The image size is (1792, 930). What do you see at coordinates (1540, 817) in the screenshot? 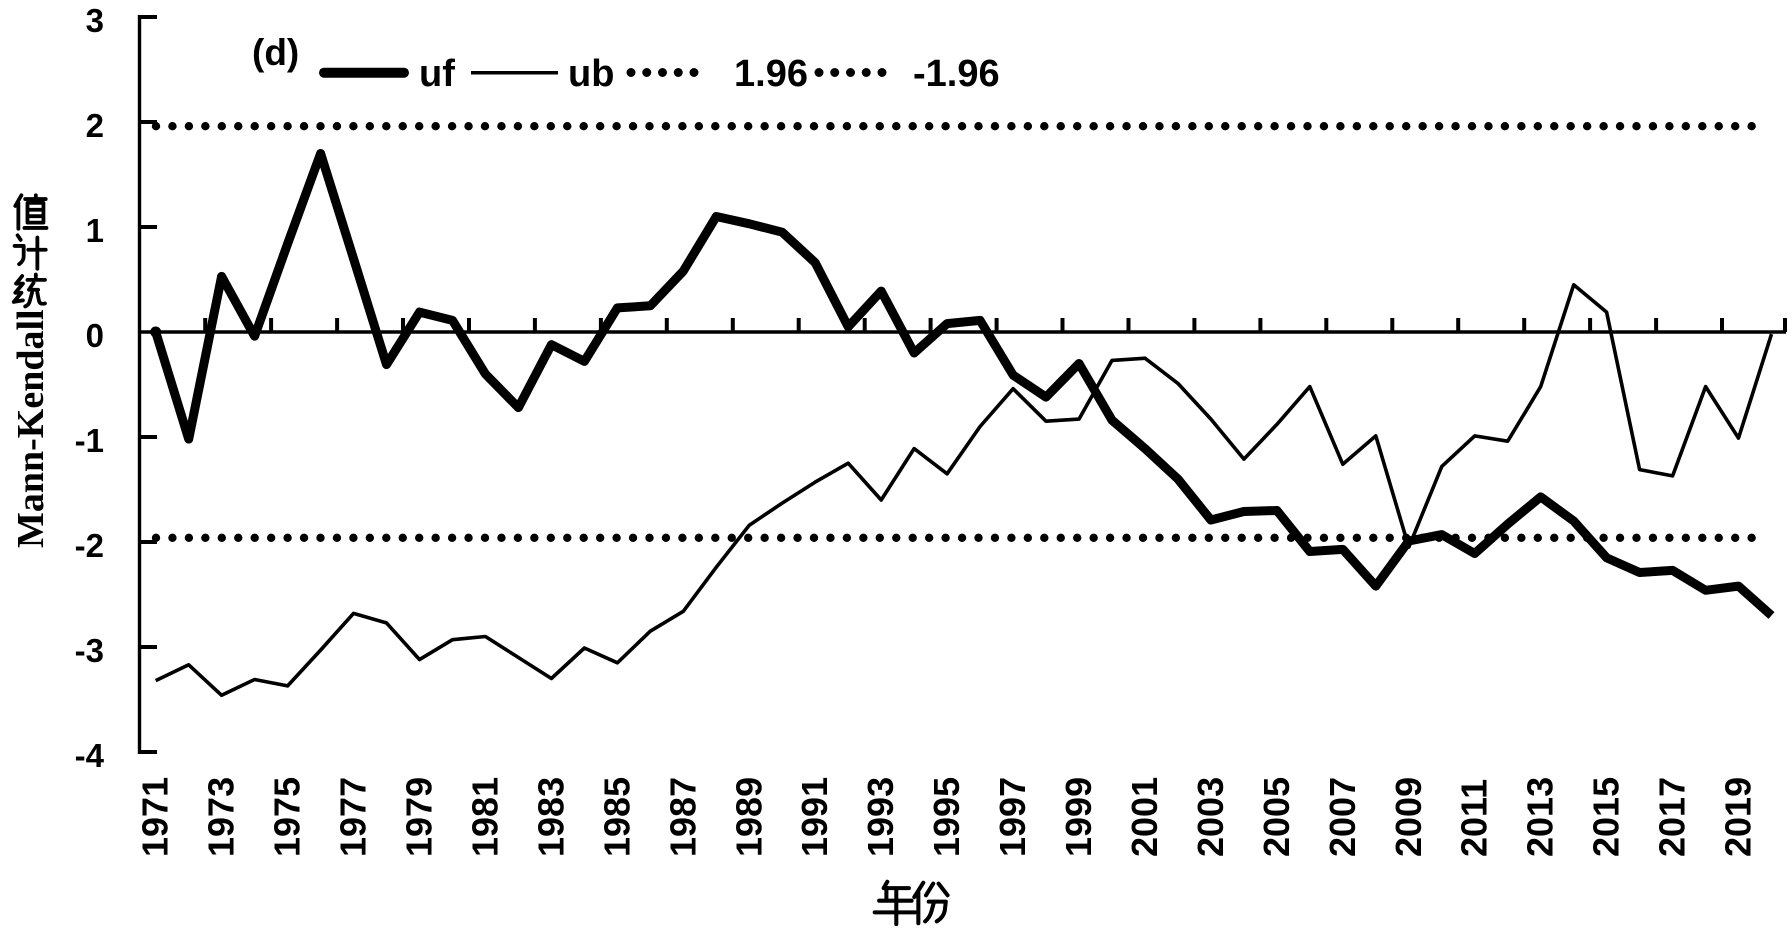
I see `svg-text: 2013` at bounding box center [1540, 817].